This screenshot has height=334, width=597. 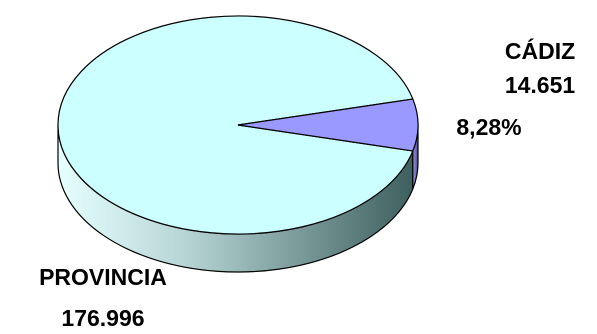 What do you see at coordinates (488, 127) in the screenshot?
I see `label-cadiz-percent: 8,28%` at bounding box center [488, 127].